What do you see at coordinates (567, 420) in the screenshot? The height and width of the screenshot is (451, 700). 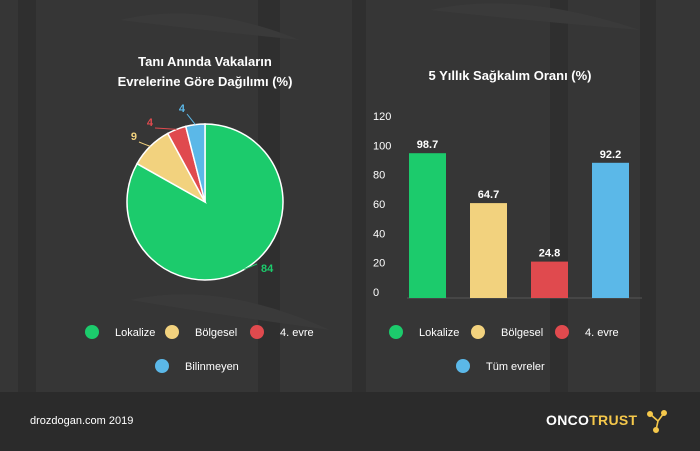 I see `logo-onco: ONCO` at bounding box center [567, 420].